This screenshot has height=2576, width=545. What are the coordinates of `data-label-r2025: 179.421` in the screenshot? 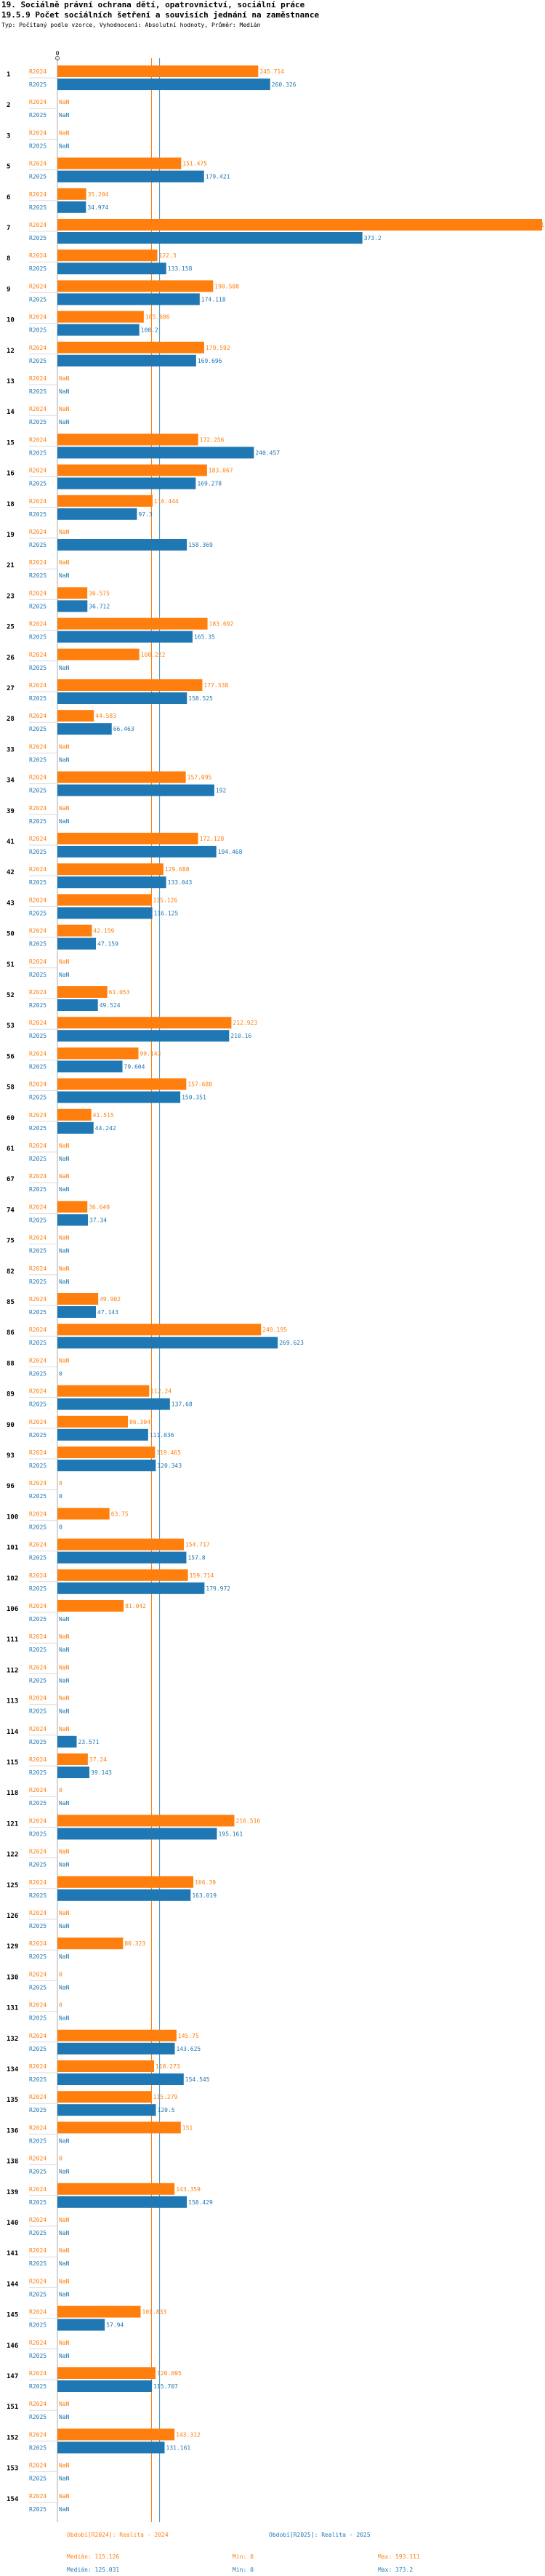 It's located at (218, 177).